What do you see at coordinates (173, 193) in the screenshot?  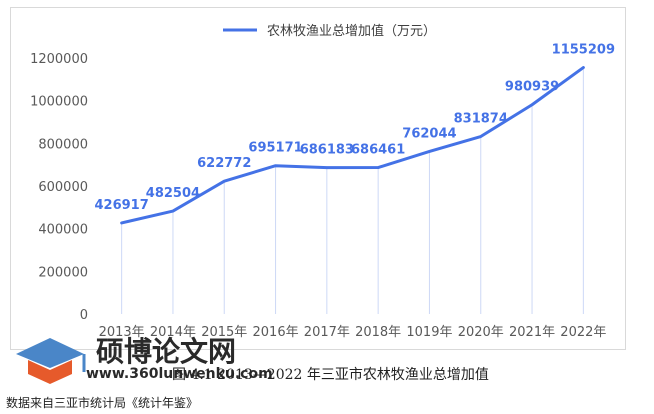 I see `data-label: 482504` at bounding box center [173, 193].